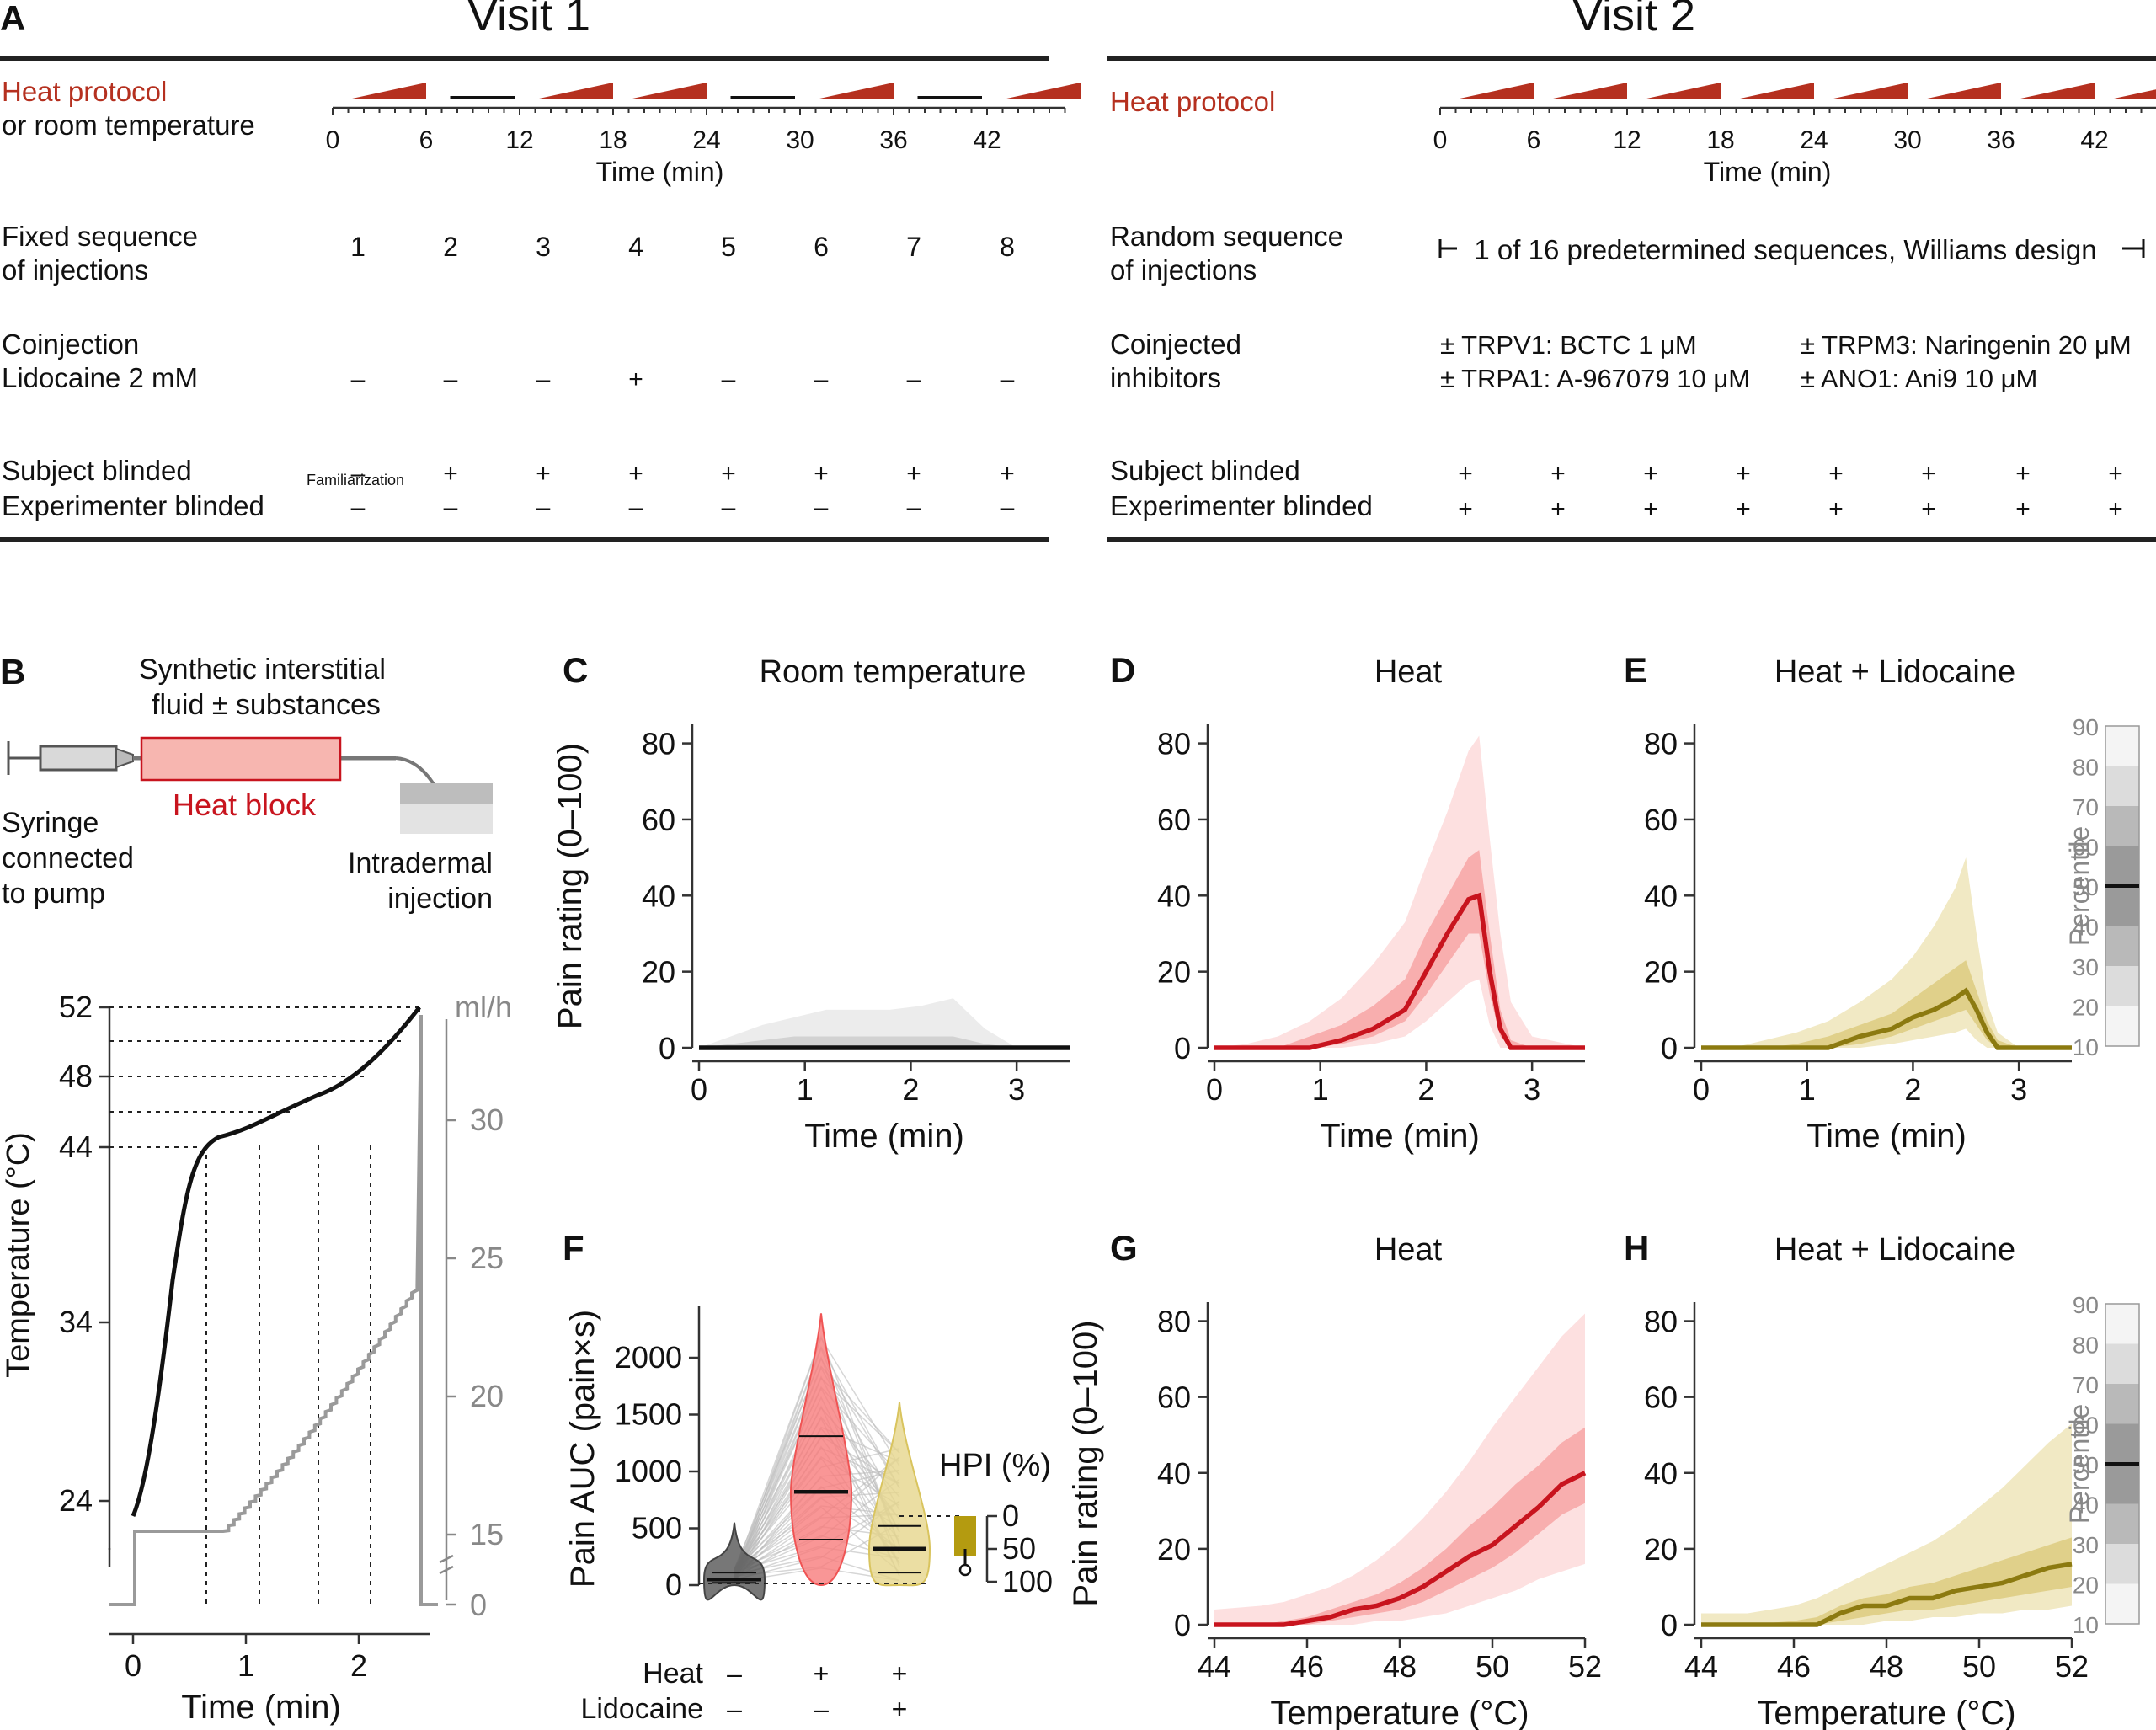  I want to click on subject-blinded-sign: –, so click(358, 474).